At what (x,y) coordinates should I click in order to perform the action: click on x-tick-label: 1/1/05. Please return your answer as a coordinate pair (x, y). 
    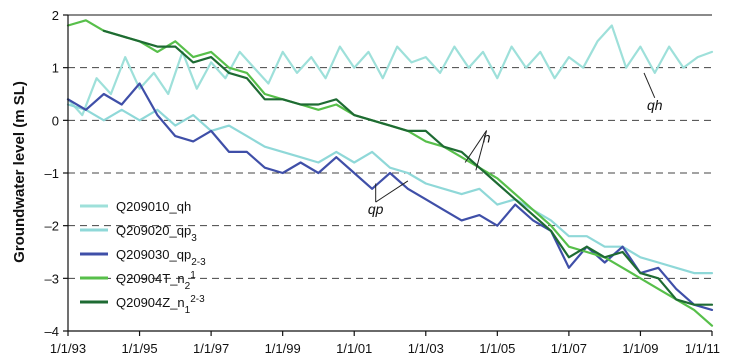
    Looking at the image, I should click on (497, 348).